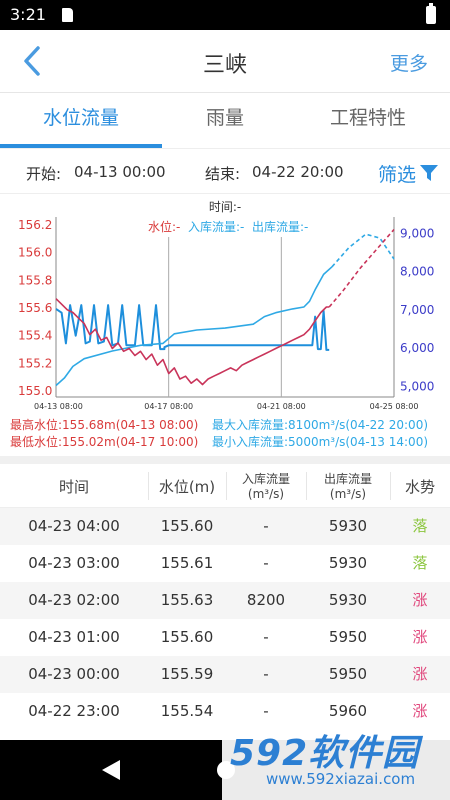 The image size is (450, 800). I want to click on cell-level: 155.54, so click(187, 711).